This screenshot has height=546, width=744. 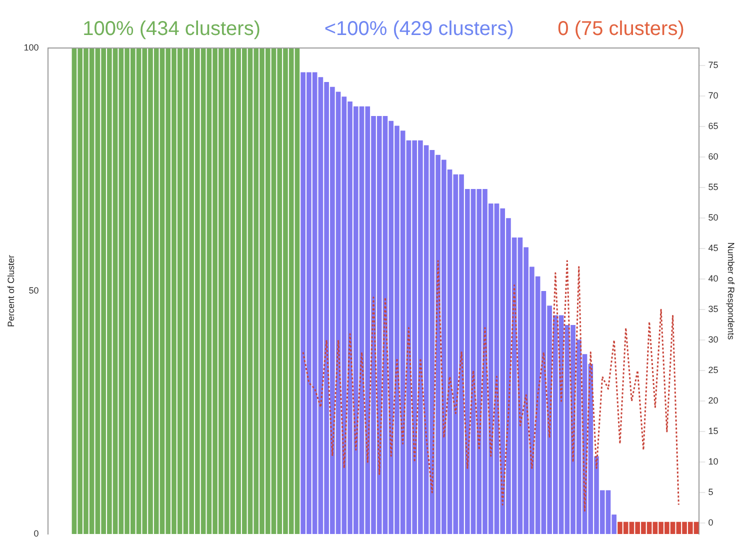 What do you see at coordinates (711, 523) in the screenshot?
I see `y2-tick-label: 0` at bounding box center [711, 523].